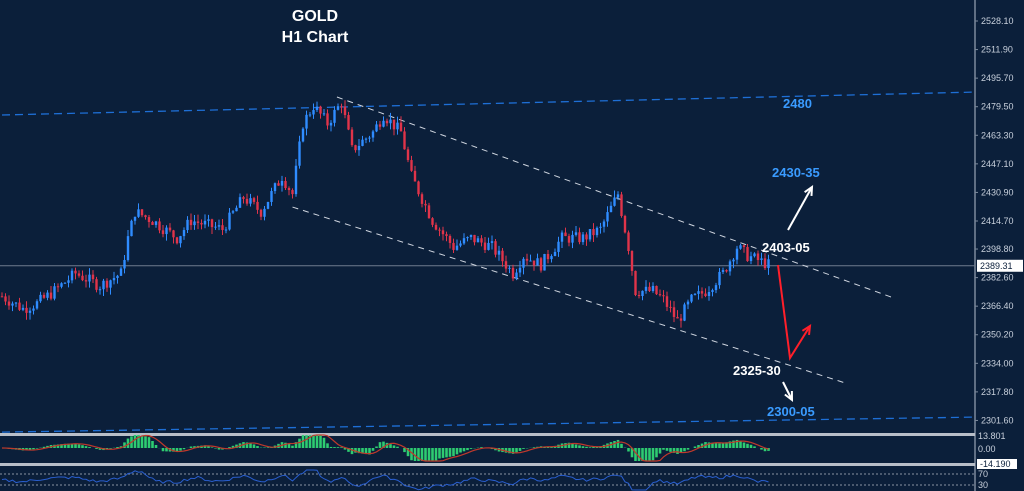 This screenshot has width=1024, height=491. I want to click on macd-signal-line, so click(385, 448).